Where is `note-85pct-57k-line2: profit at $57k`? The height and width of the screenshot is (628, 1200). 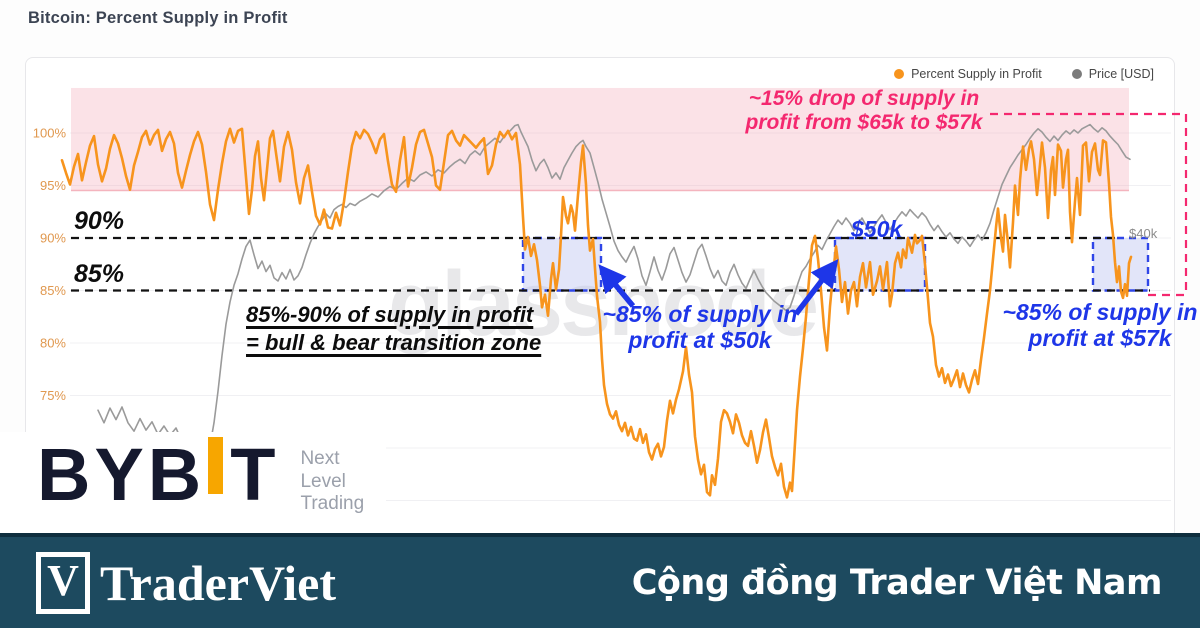 note-85pct-57k-line2: profit at $57k is located at coordinates (1100, 338).